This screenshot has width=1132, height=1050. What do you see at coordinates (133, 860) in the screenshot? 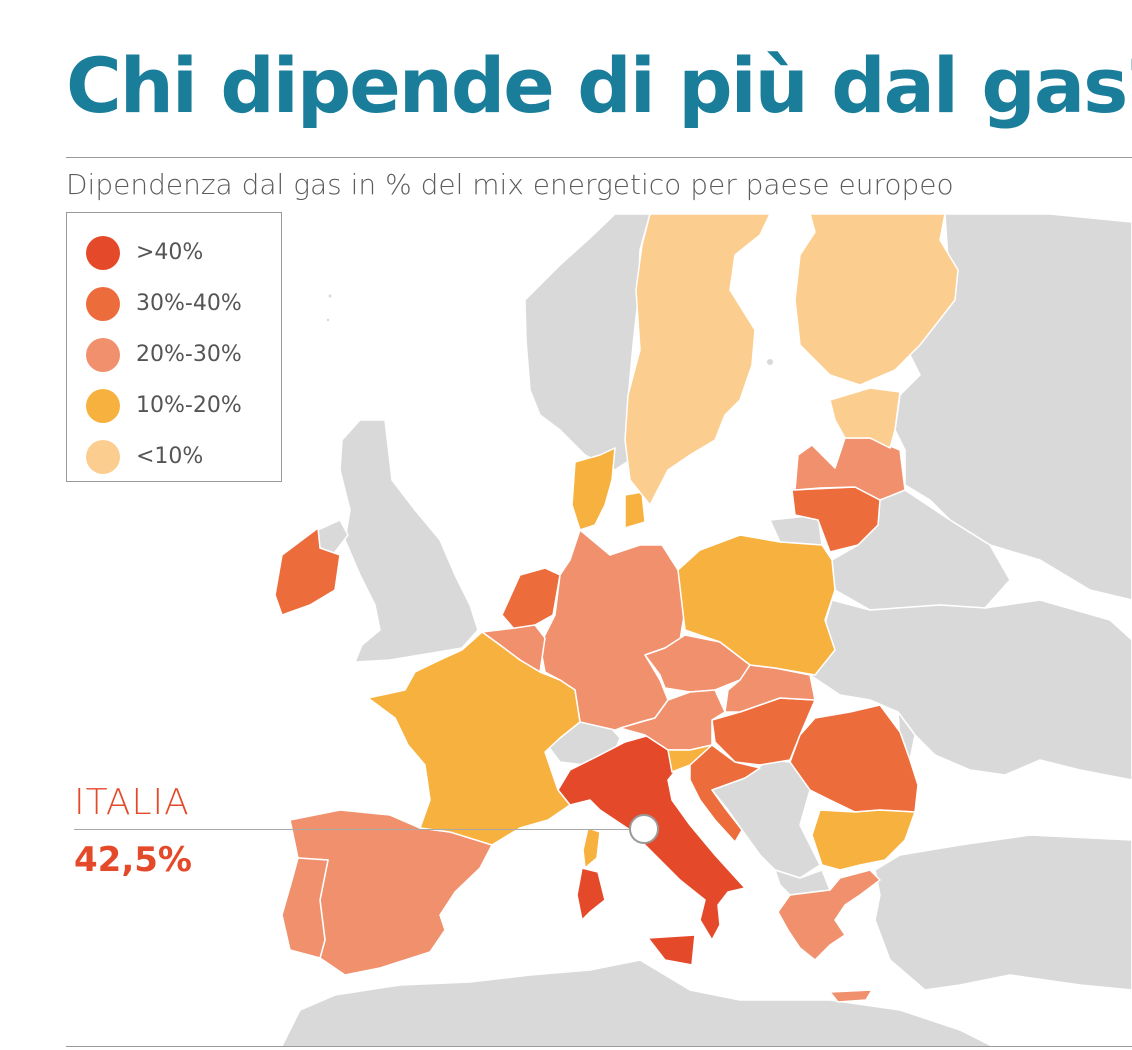
I see `callout-value: 42,5%` at bounding box center [133, 860].